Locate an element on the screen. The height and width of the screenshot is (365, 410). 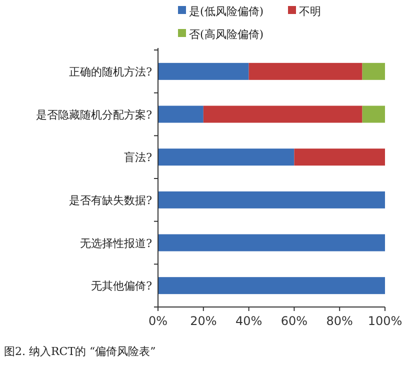
x-tick-label: 0% is located at coordinates (158, 321).